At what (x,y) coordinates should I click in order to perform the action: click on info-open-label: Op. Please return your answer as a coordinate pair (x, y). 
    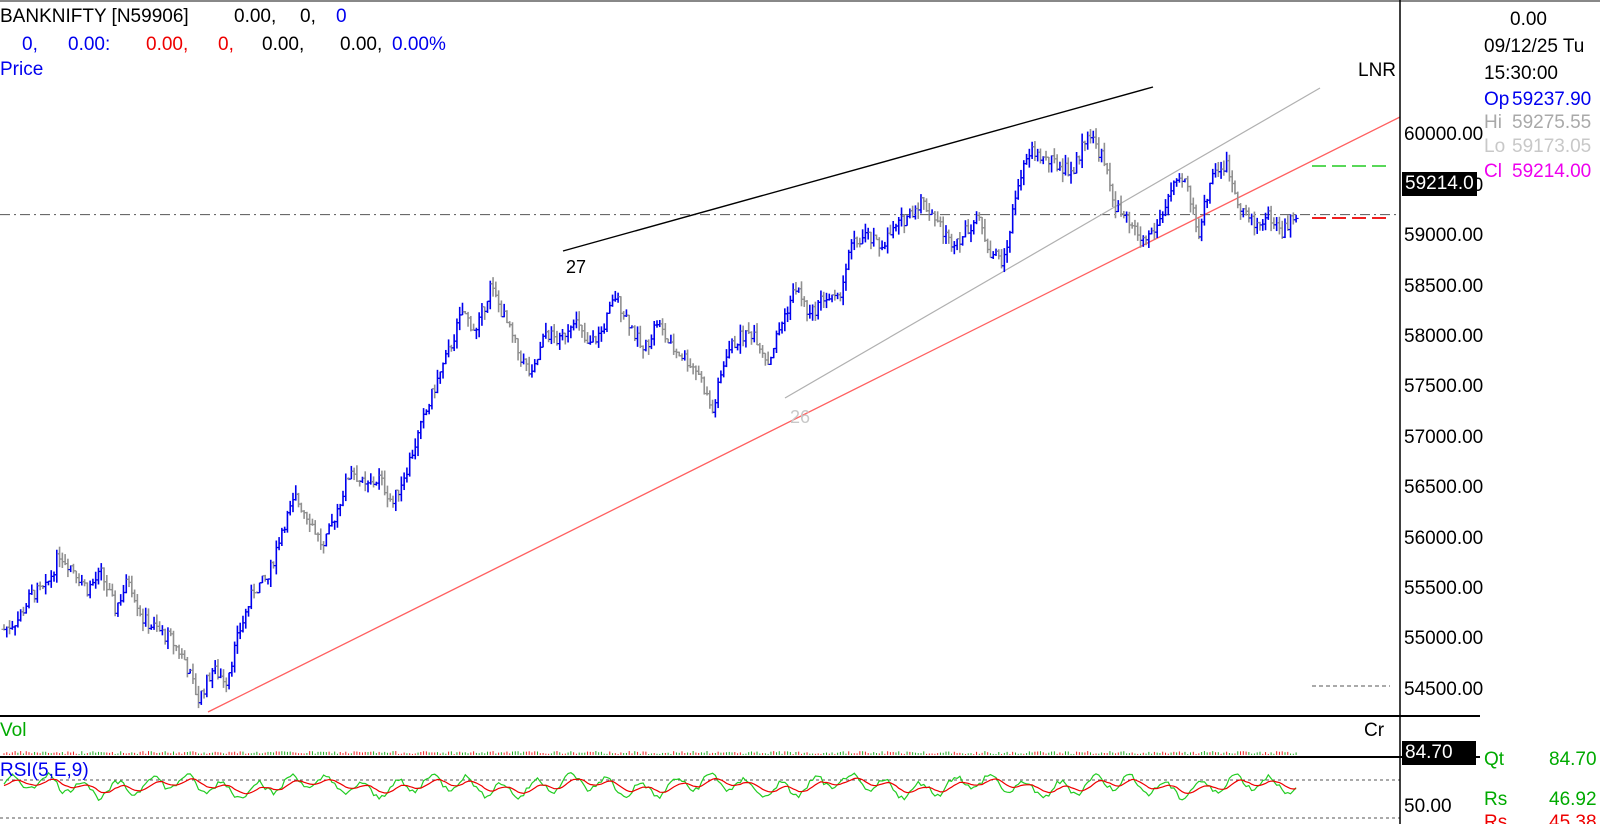
    Looking at the image, I should click on (1497, 99).